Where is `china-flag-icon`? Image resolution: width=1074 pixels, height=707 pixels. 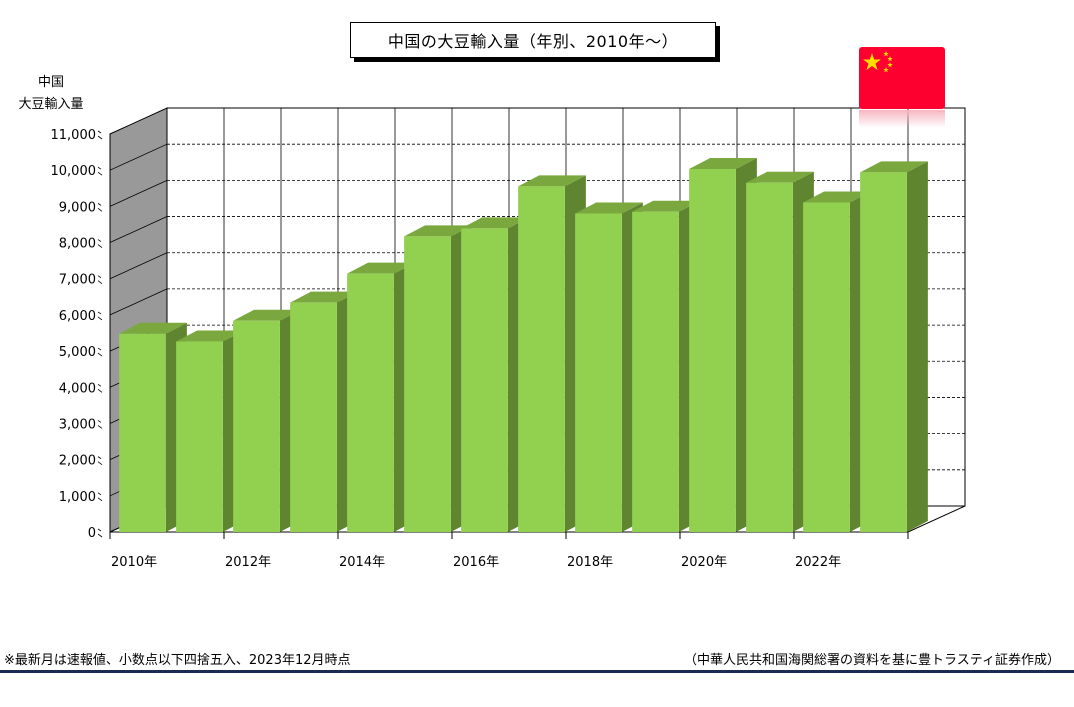
china-flag-icon is located at coordinates (902, 78).